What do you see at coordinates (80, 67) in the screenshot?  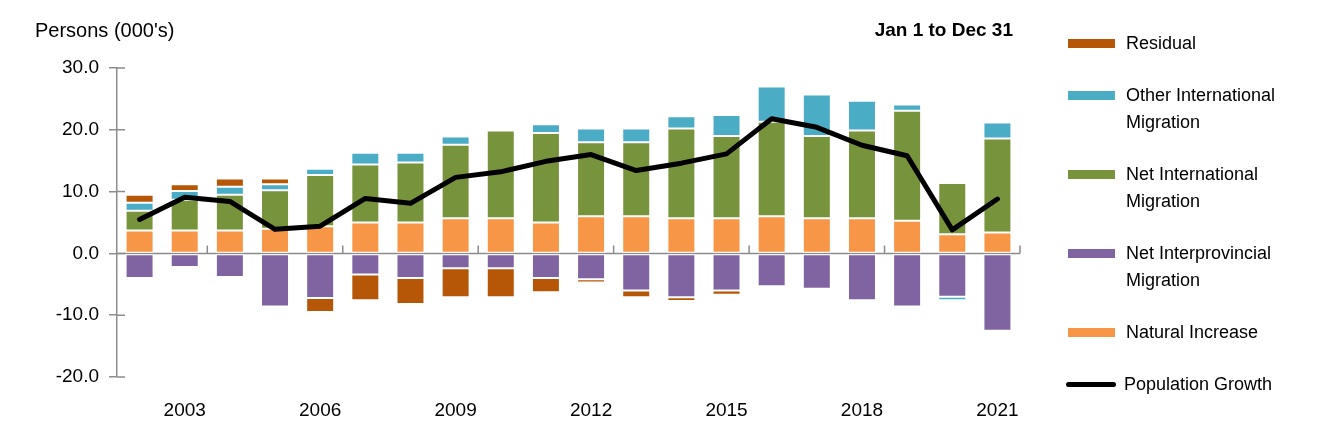 I see `y-tick-label: 30.0` at bounding box center [80, 67].